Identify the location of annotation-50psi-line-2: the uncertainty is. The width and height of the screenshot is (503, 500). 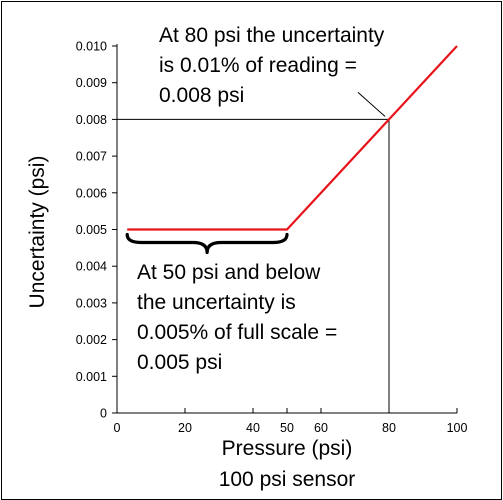
(216, 302).